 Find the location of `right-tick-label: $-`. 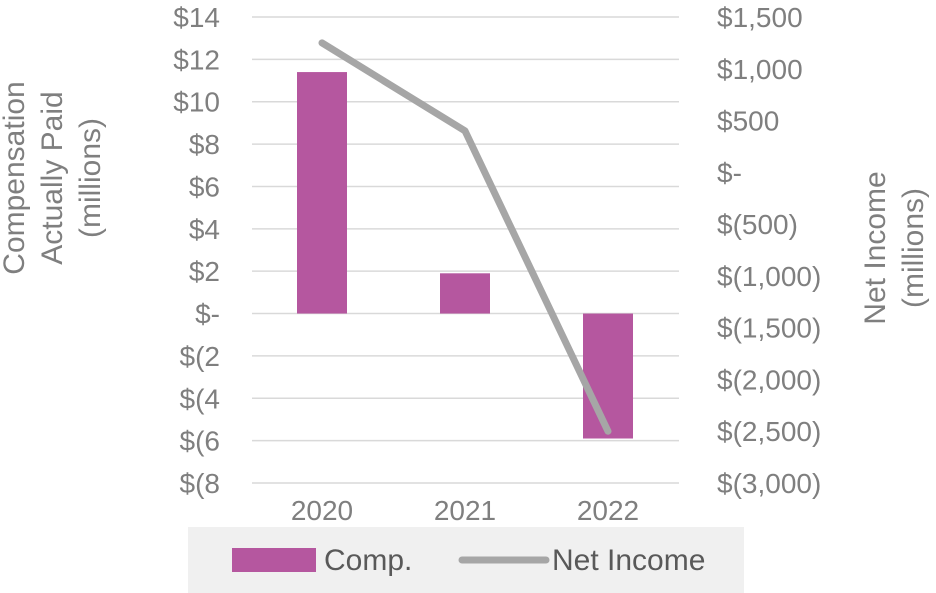

right-tick-label: $- is located at coordinates (729, 172).